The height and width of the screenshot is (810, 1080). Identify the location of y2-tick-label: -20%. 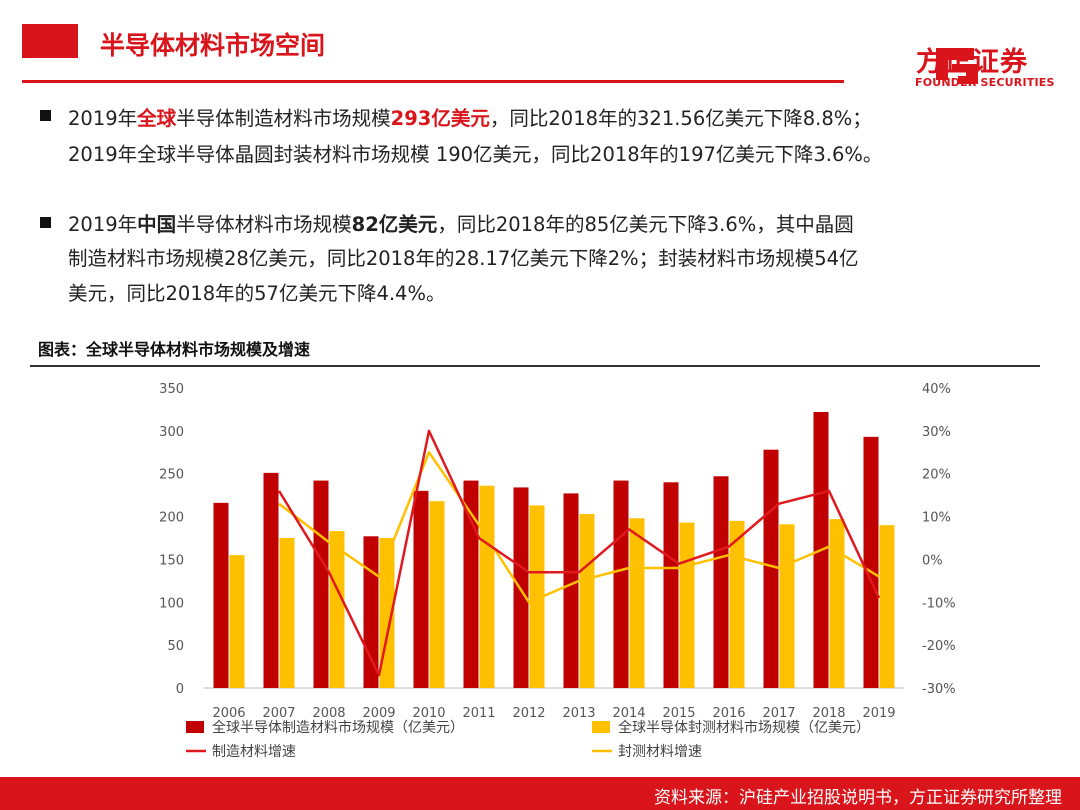
(939, 646).